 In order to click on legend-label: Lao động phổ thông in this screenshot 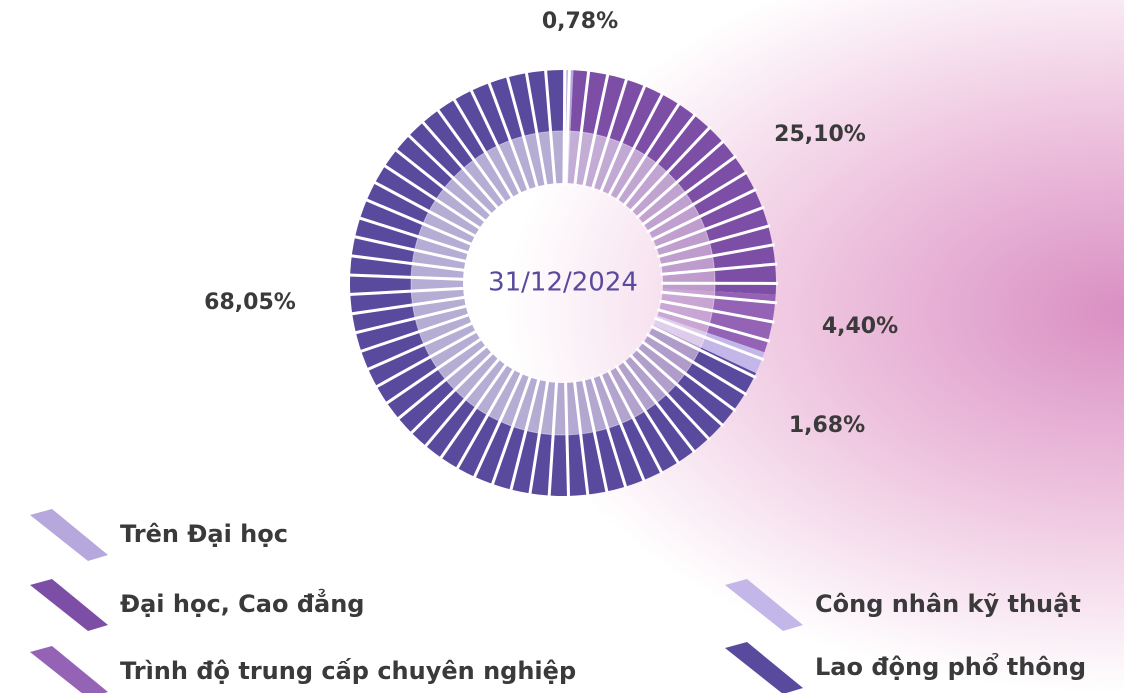, I will do `click(950, 666)`.